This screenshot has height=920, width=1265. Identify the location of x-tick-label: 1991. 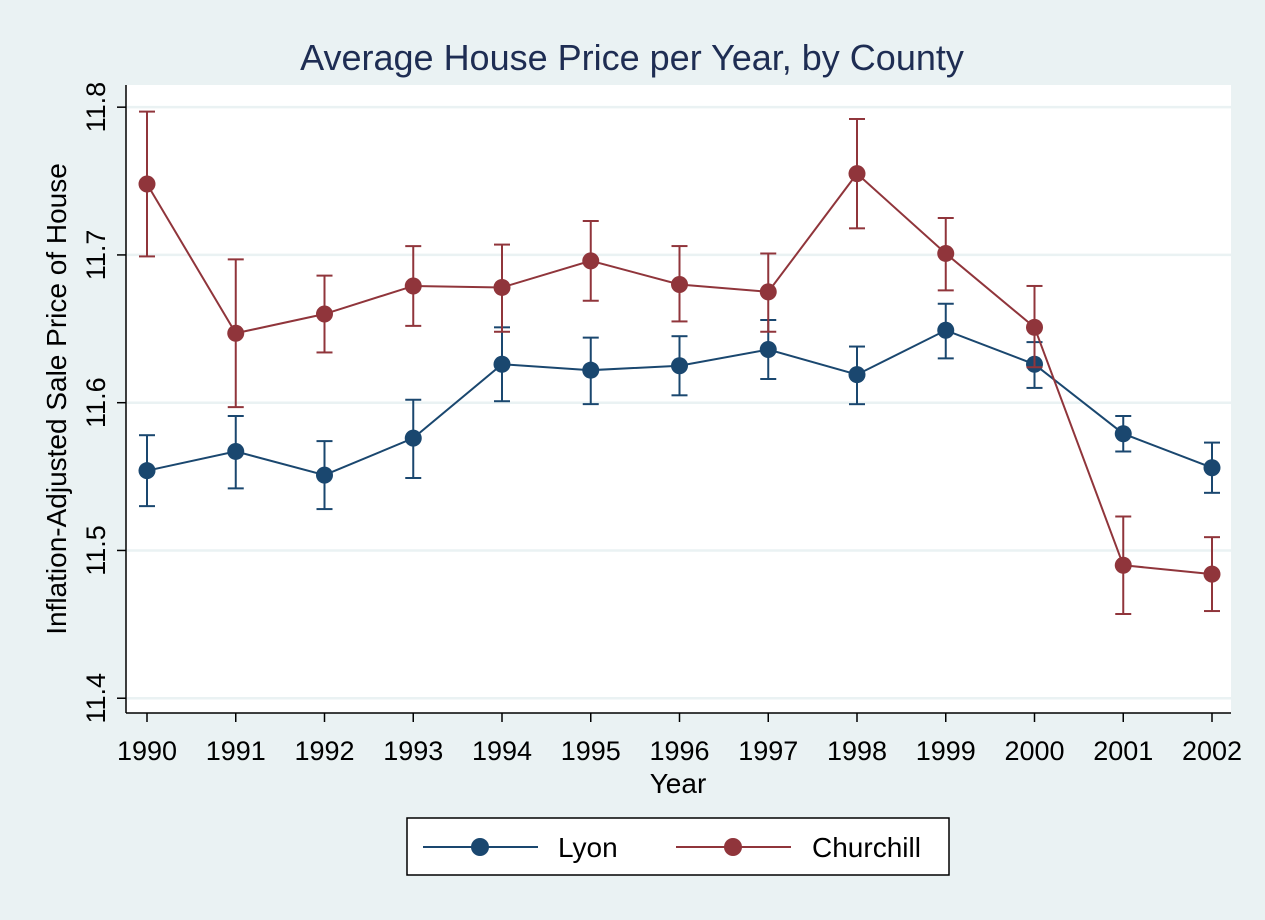
(236, 751).